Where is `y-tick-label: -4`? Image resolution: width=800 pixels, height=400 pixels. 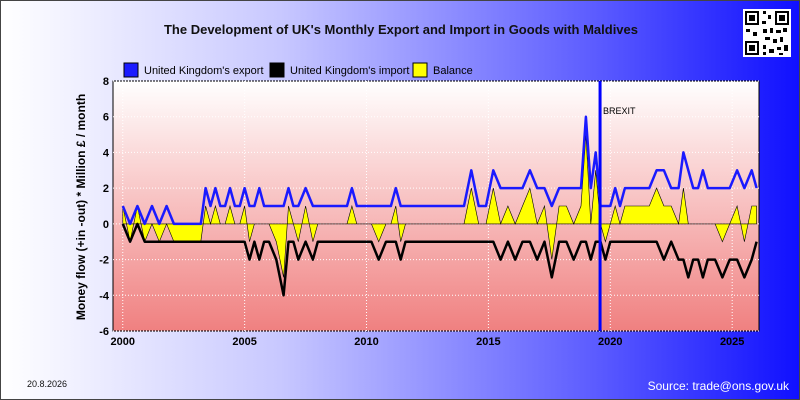 y-tick-label: -4 is located at coordinates (104, 296).